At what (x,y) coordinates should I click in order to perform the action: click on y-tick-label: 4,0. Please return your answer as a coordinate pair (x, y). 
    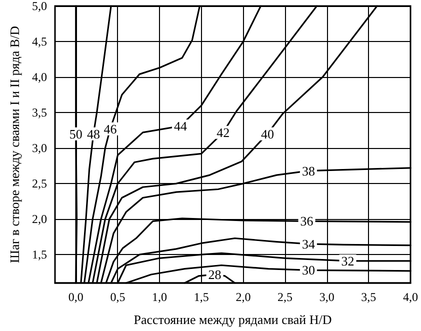
    Looking at the image, I should click on (39, 77).